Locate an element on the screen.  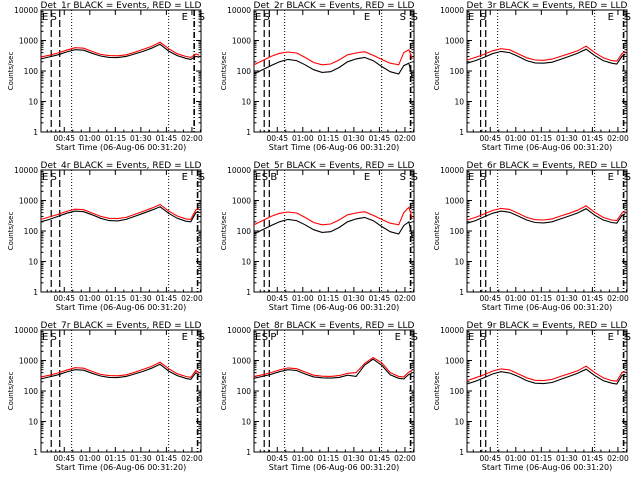
panel-title: Det_9r BLACK = Events, RED = LLD is located at coordinates (547, 326).